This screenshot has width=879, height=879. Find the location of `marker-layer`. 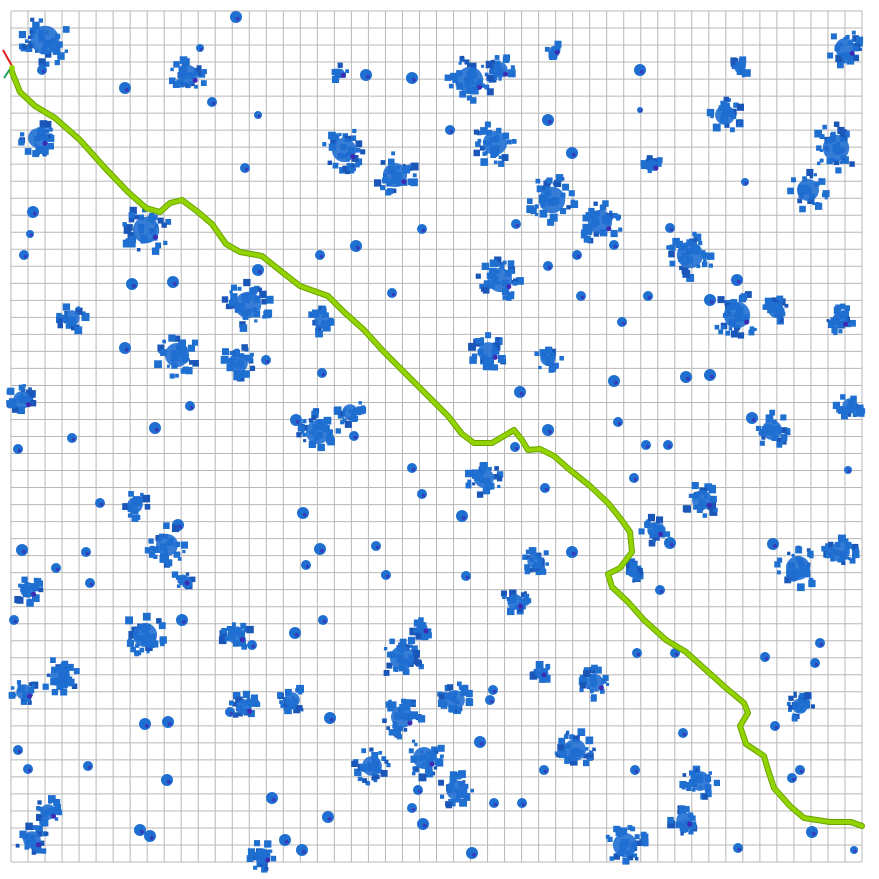

marker-layer is located at coordinates (8, 64).